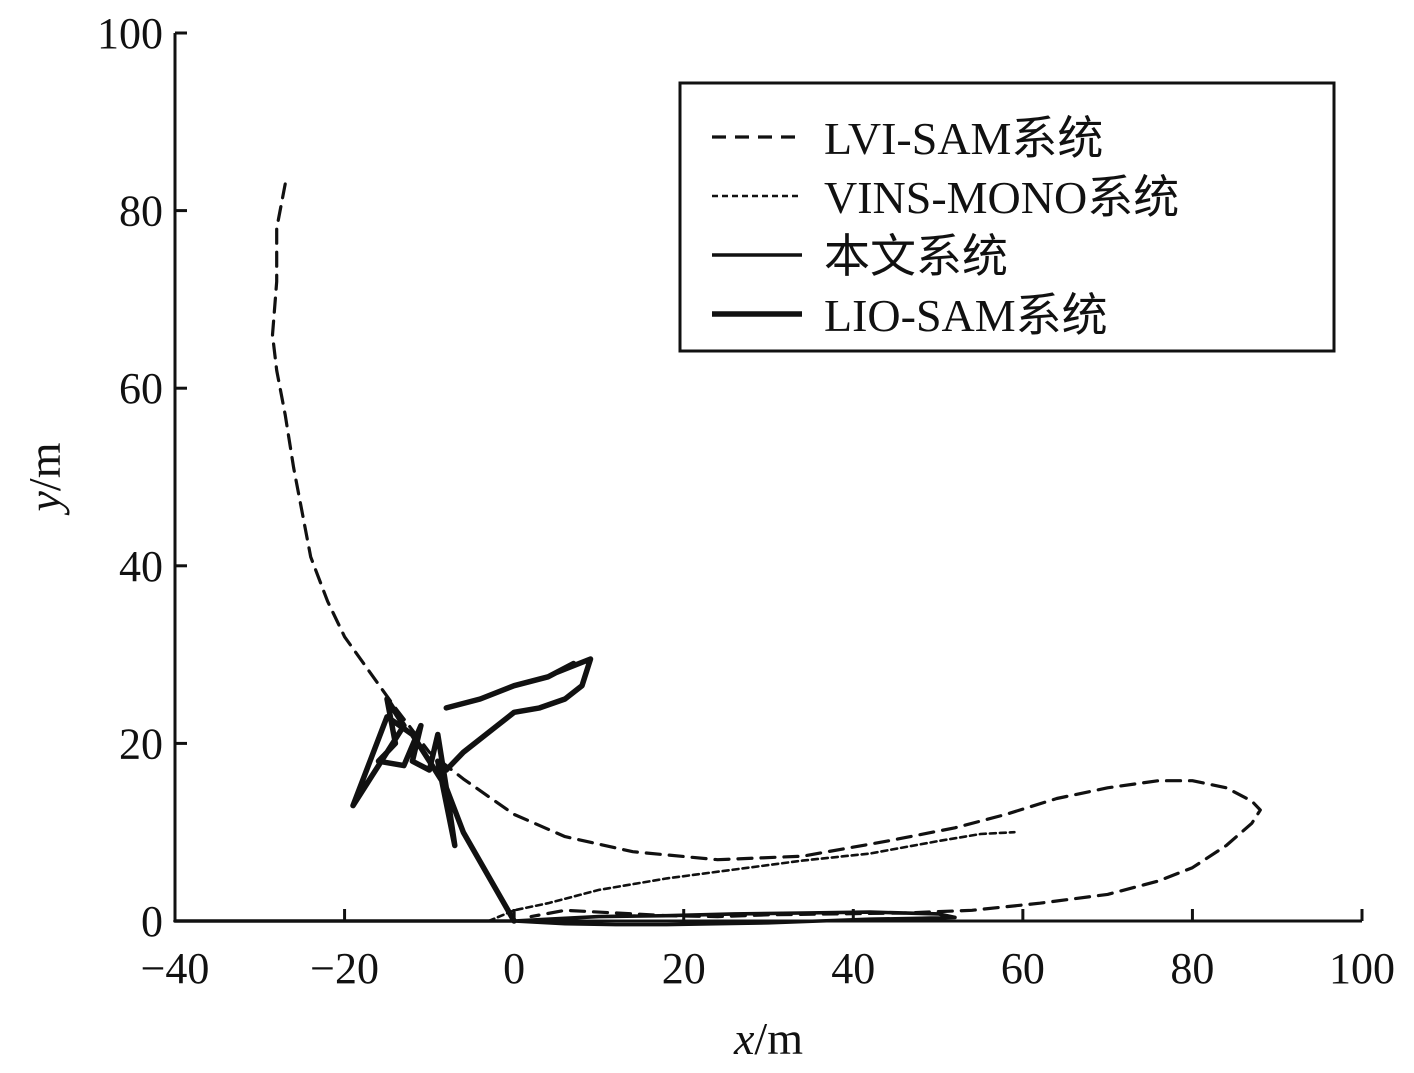 The image size is (1414, 1073). What do you see at coordinates (1023, 968) in the screenshot?
I see `x-tick-label: 60` at bounding box center [1023, 968].